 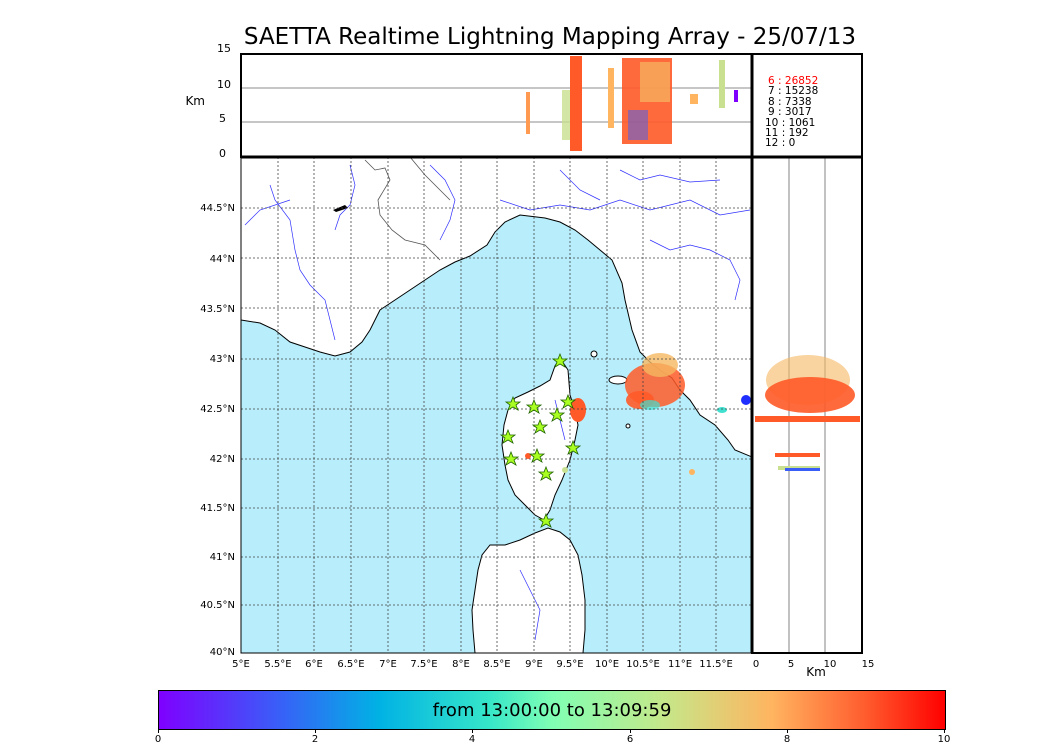 I want to click on count-6: 6 : 26852, so click(x=793, y=81).